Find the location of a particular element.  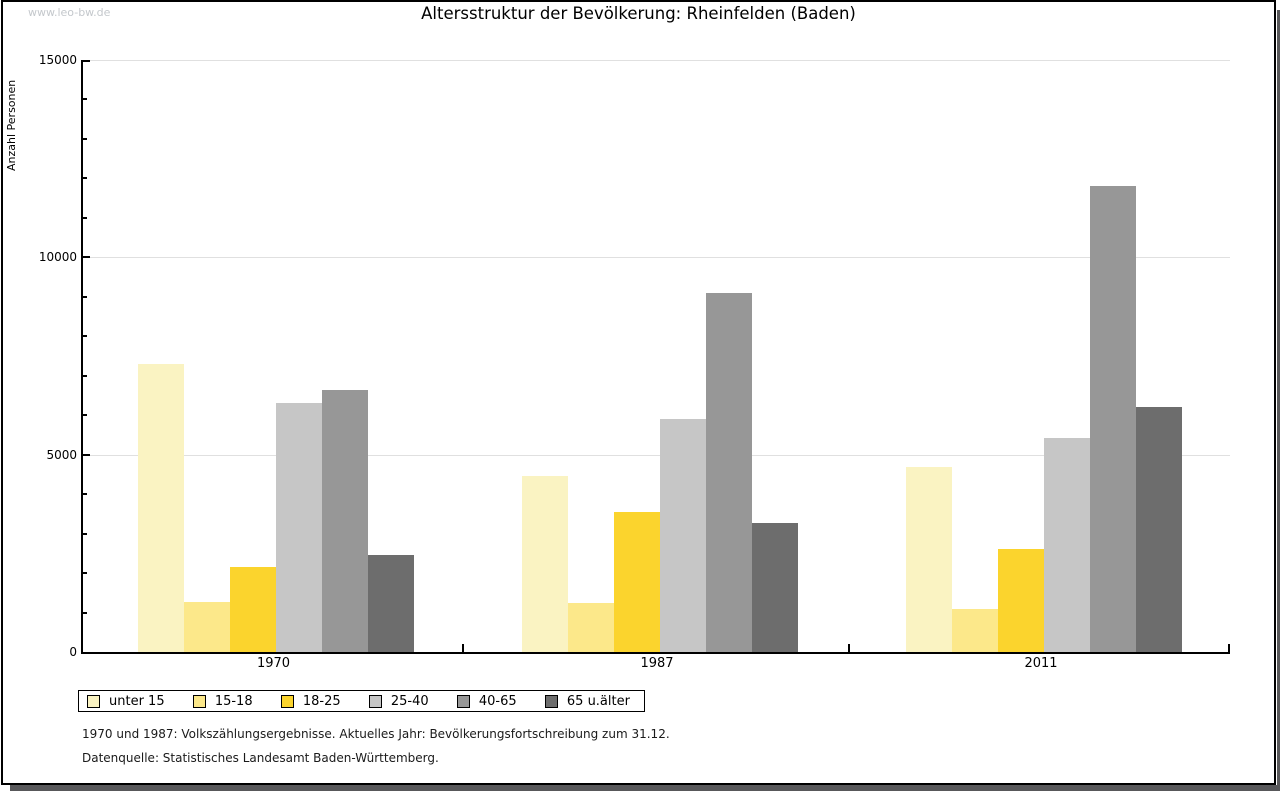

bar-18-25-2011 is located at coordinates (1021, 600).